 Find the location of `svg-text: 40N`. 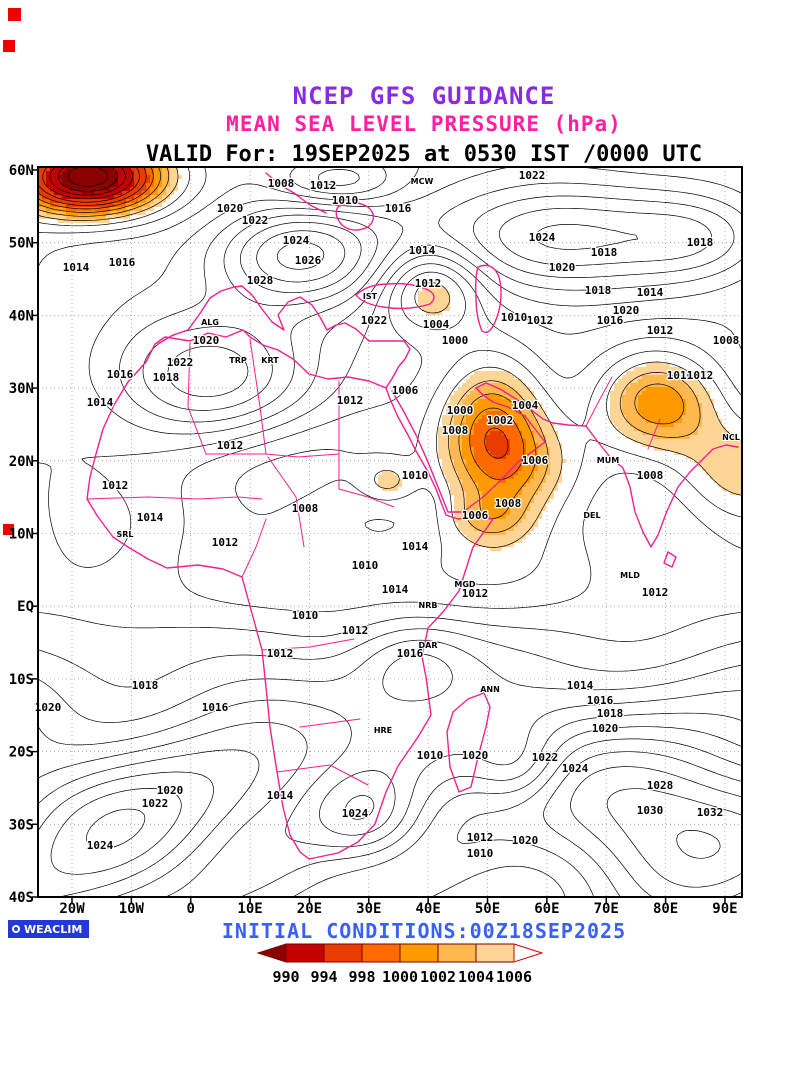

svg-text: 40N is located at coordinates (21, 316).